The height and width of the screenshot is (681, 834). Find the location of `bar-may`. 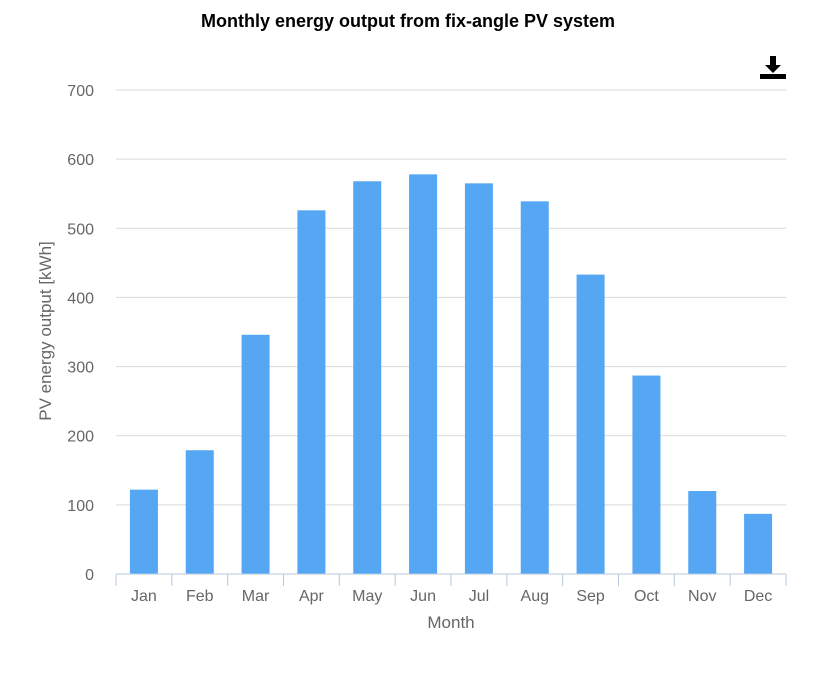

bar-may is located at coordinates (367, 378).